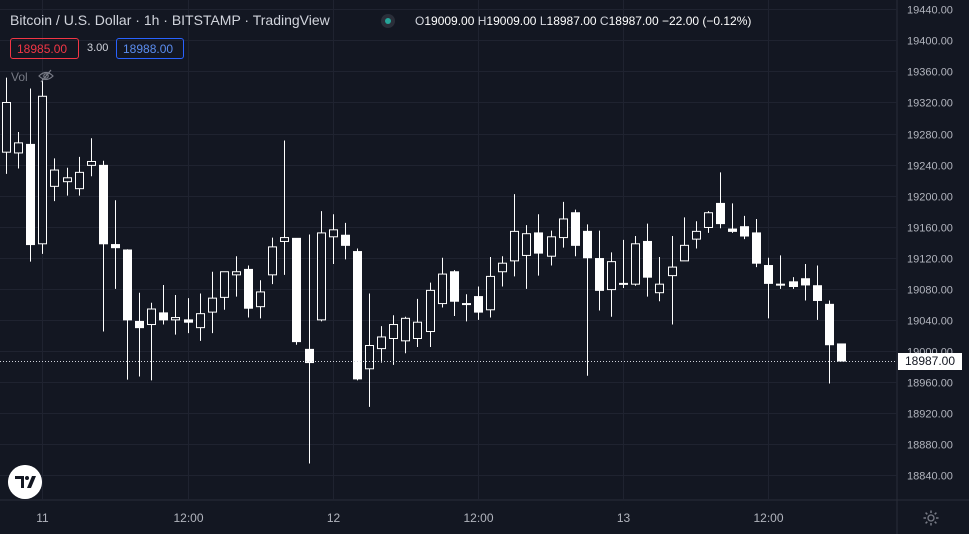 This screenshot has width=969, height=534. I want to click on y-tick-label: 18880.00, so click(930, 446).